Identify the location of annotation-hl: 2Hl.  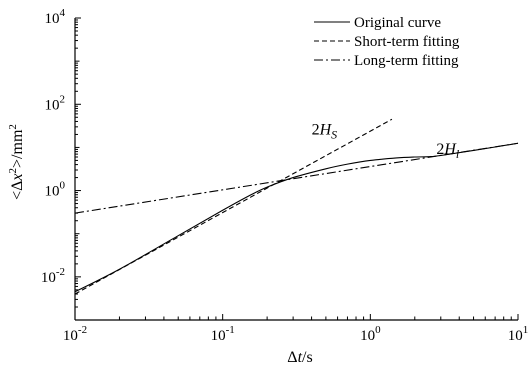
(448, 151).